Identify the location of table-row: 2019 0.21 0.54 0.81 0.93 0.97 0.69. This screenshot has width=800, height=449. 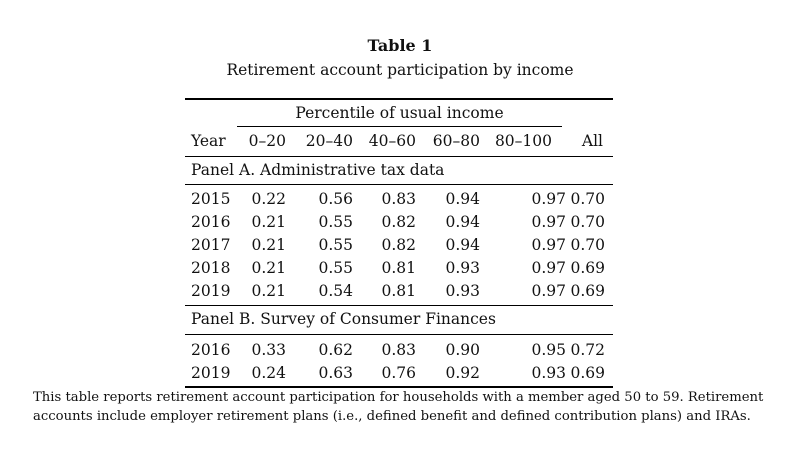
(399, 291).